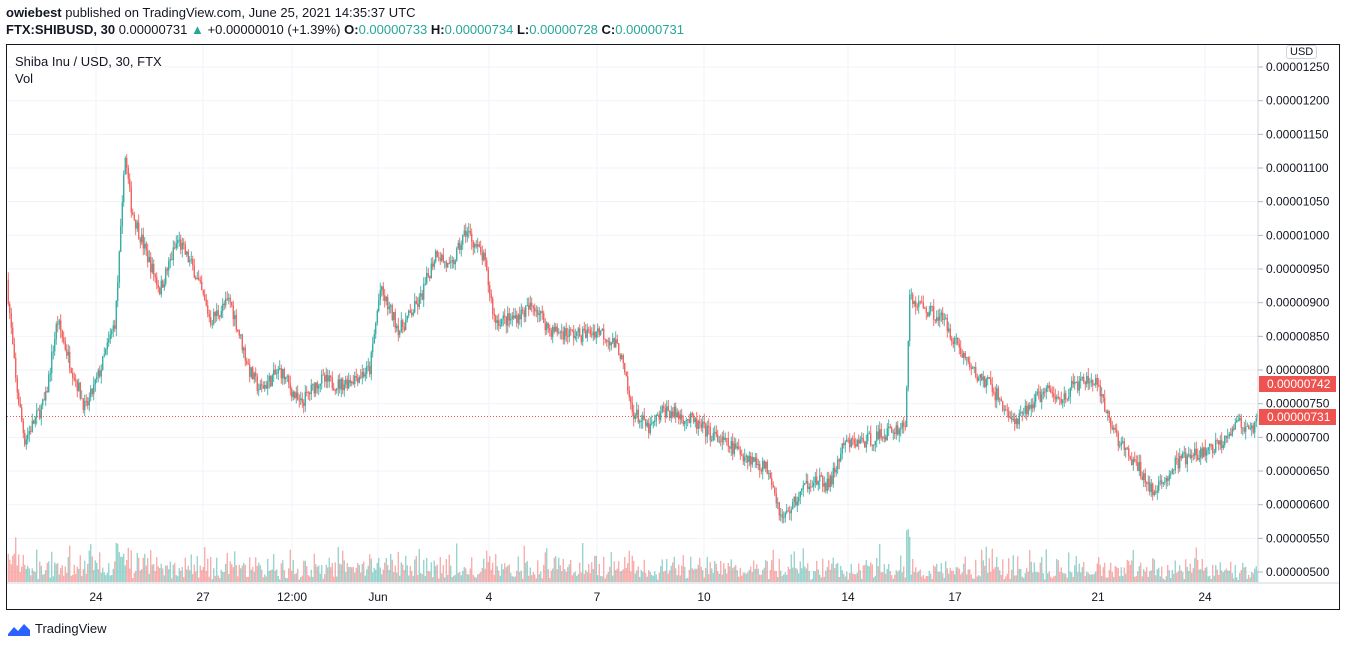  I want to click on x-tick-label: 14, so click(848, 597).